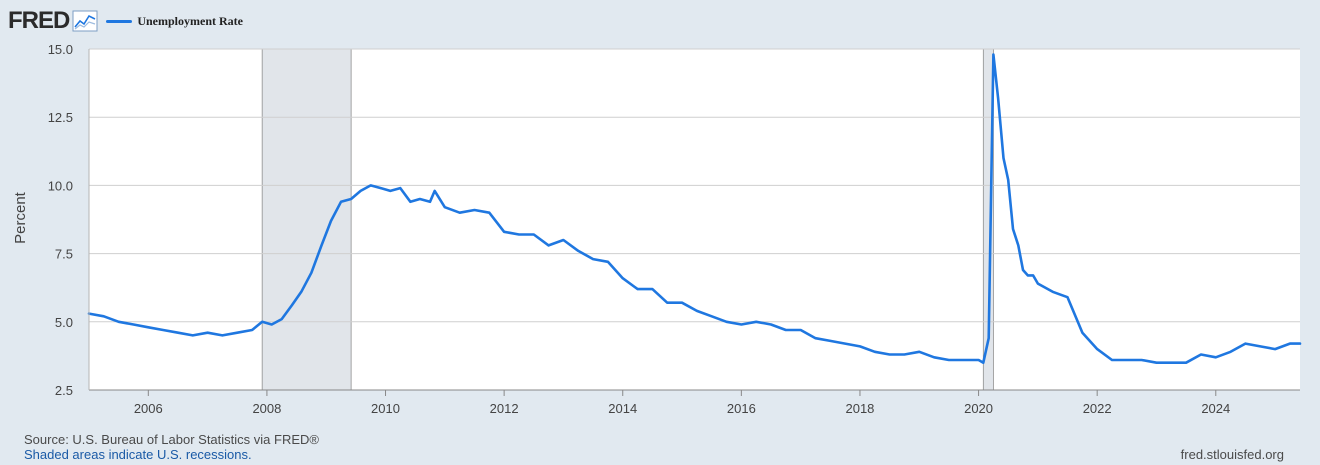  What do you see at coordinates (60, 49) in the screenshot?
I see `y-tick-label: 15.0` at bounding box center [60, 49].